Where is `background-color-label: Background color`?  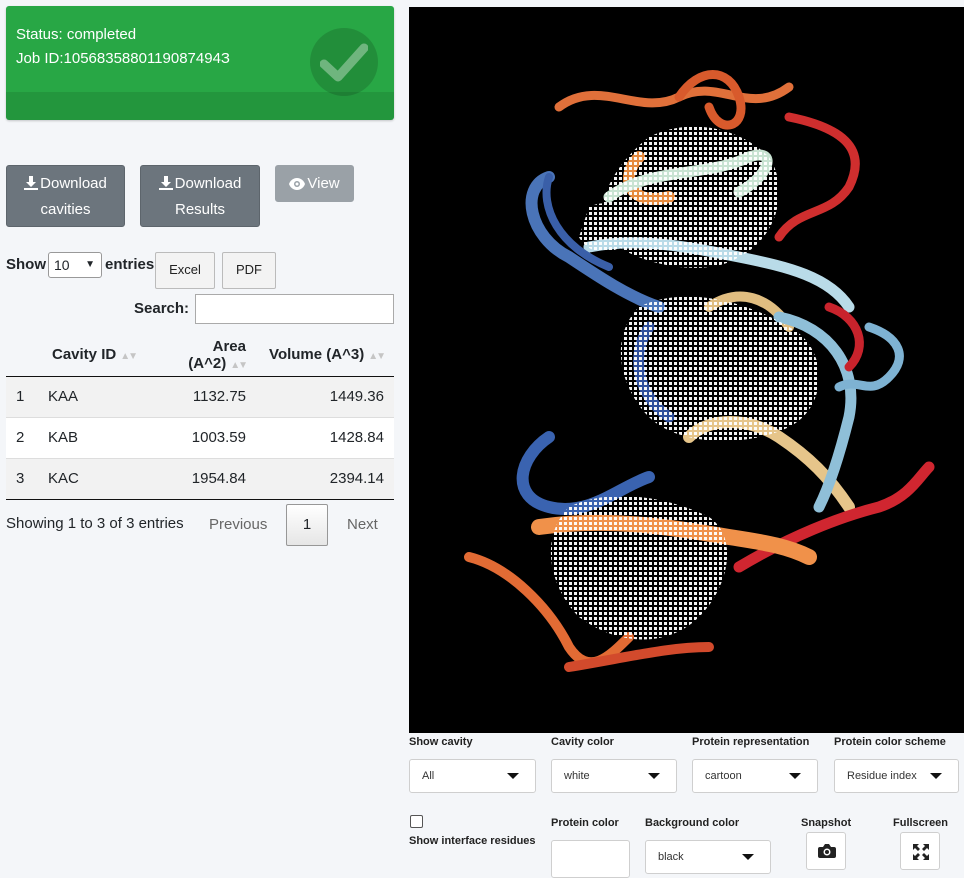
background-color-label: Background color is located at coordinates (692, 823).